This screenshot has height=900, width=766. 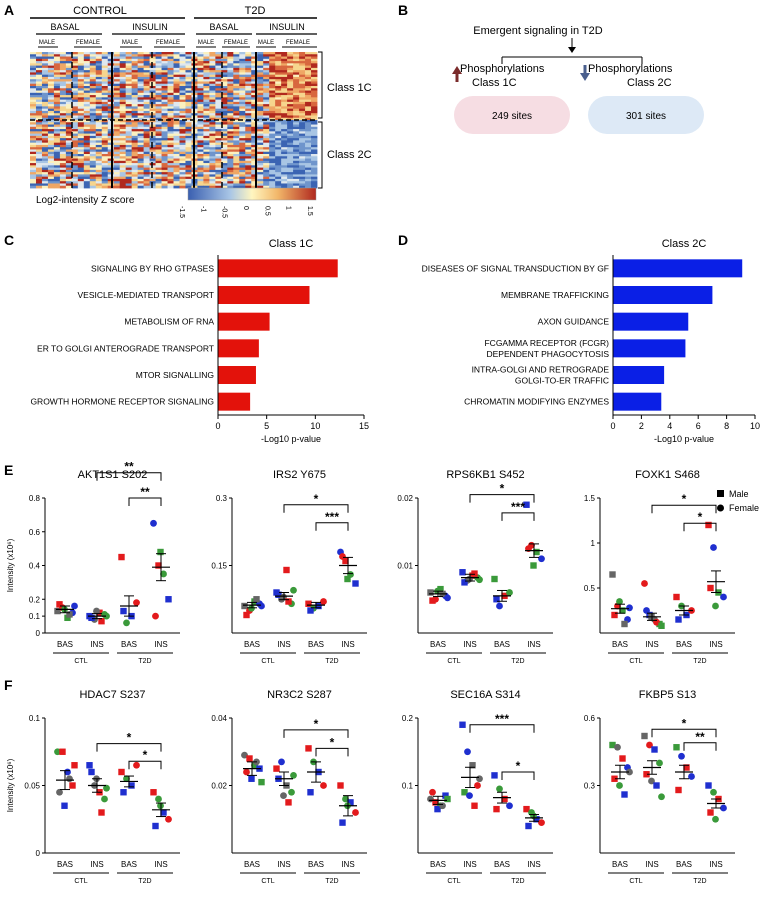 I want to click on significance-bracket, so click(x=145, y=501).